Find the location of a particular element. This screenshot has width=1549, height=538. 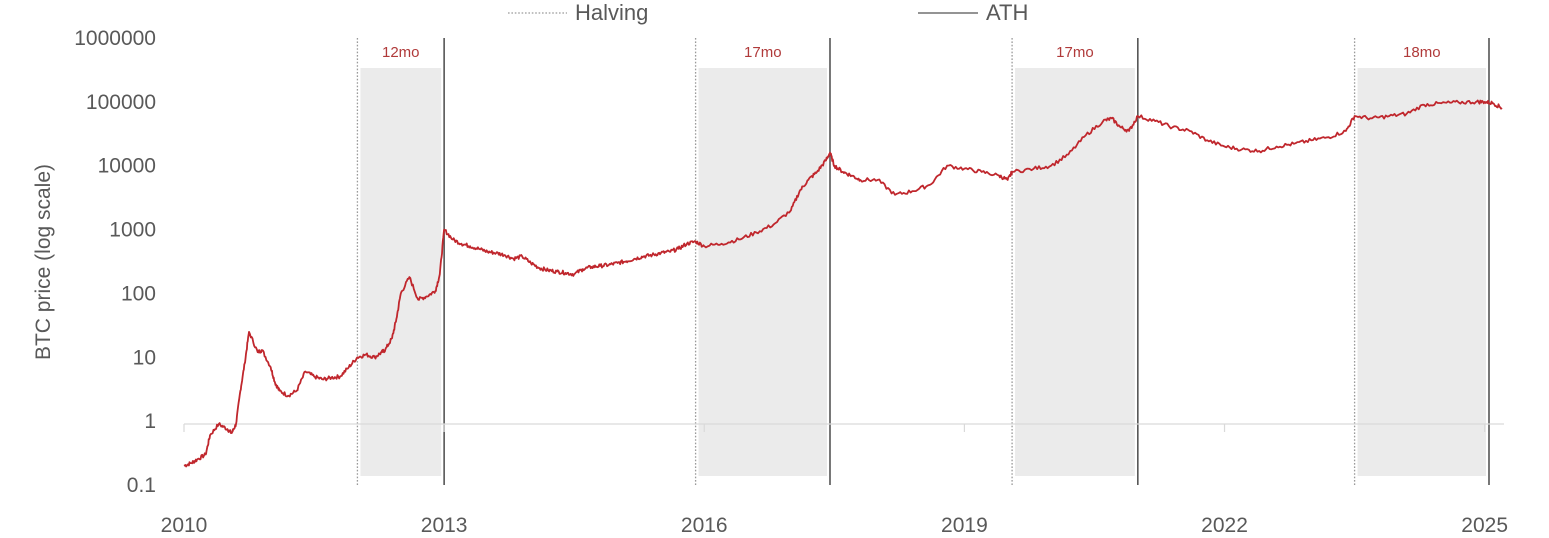

legend-label-ath: ATH is located at coordinates (1007, 12).